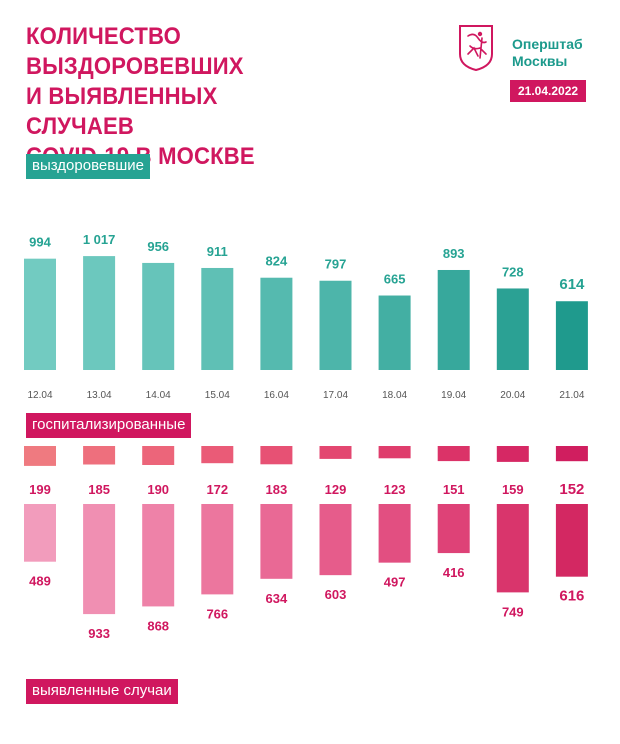  I want to click on date-tick-label: 15.04, so click(217, 395).